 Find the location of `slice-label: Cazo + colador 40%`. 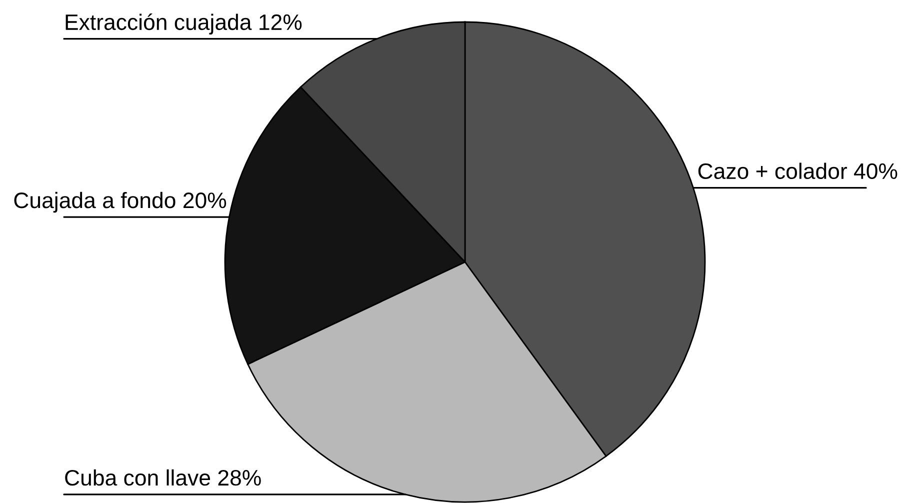

slice-label: Cazo + colador 40% is located at coordinates (798, 171).